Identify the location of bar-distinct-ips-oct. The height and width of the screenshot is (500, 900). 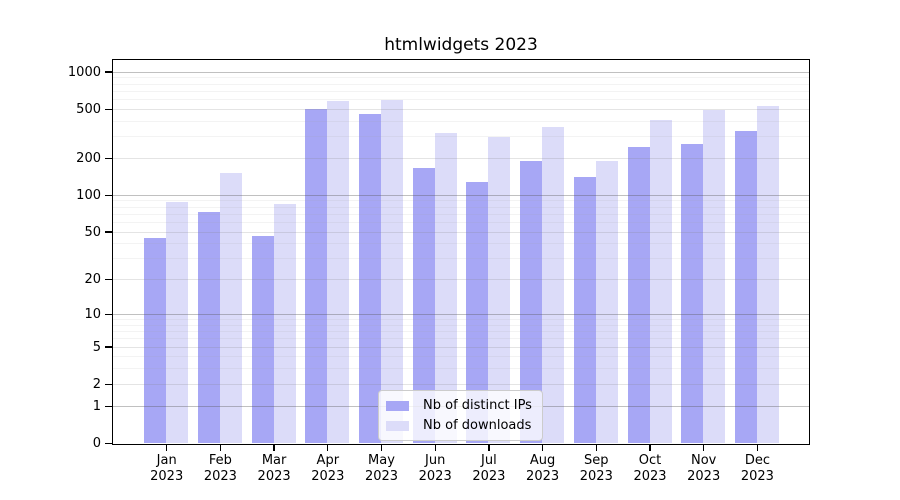
(638, 295).